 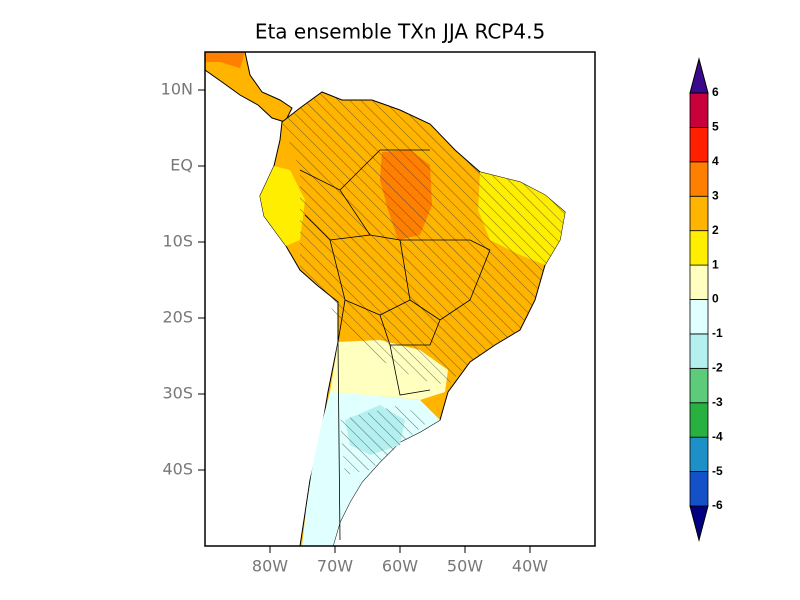 I want to click on colorbar-label: -6, so click(x=717, y=505).